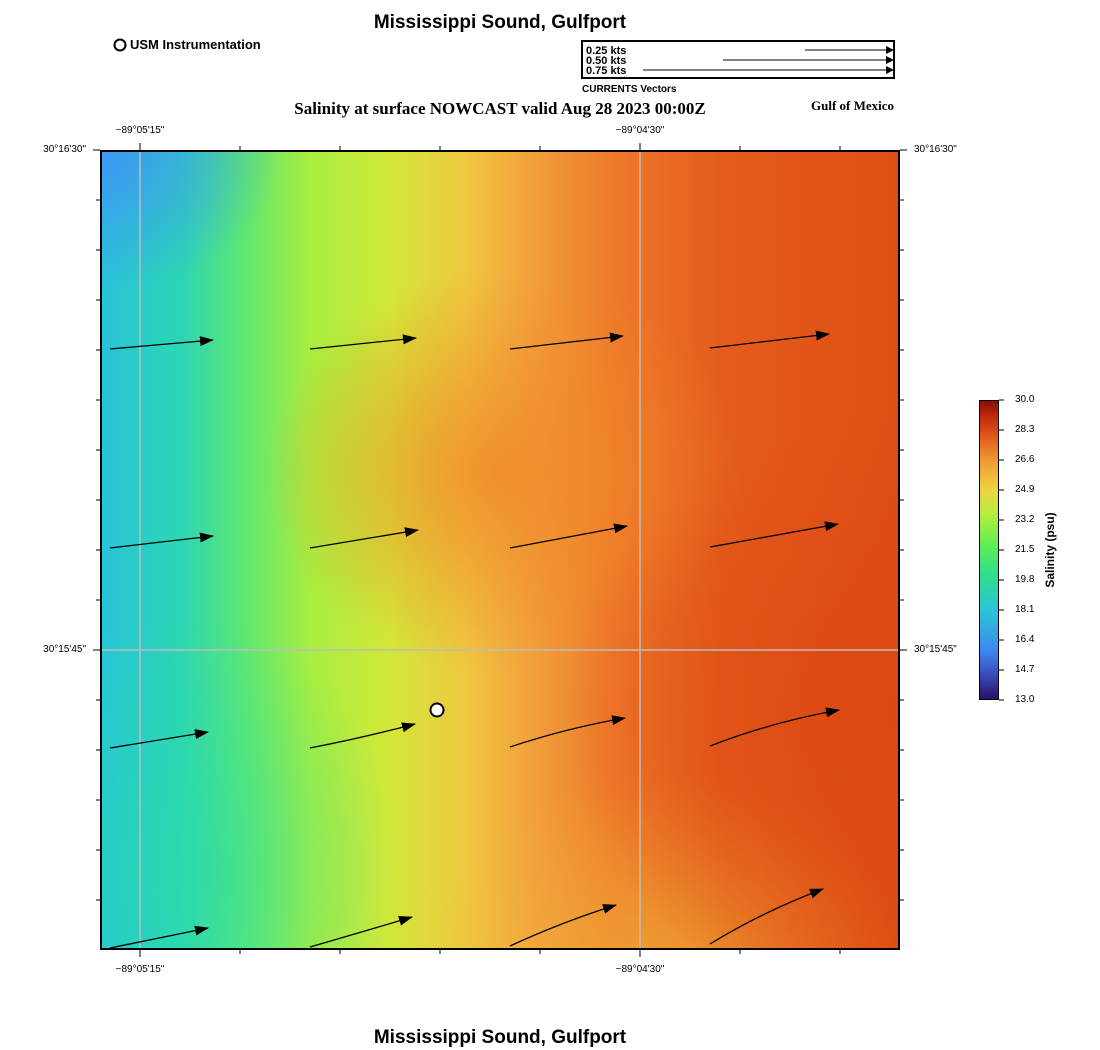 Image resolution: width=1100 pixels, height=1050 pixels. What do you see at coordinates (1025, 609) in the screenshot?
I see `colorbar-tick-label: 18.1` at bounding box center [1025, 609].